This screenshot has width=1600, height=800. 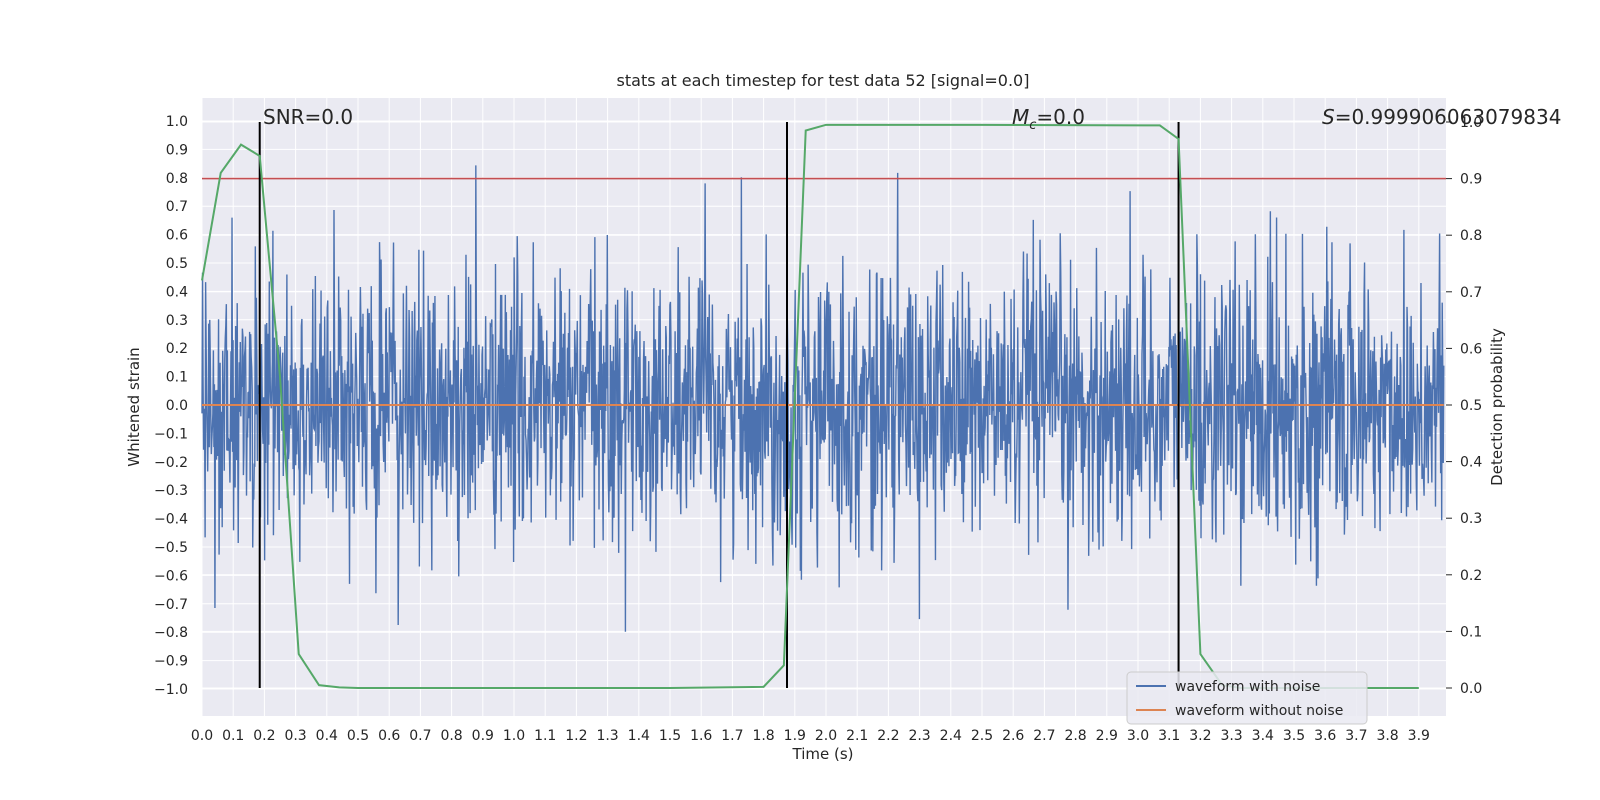 I want to click on y-axis-label: Whitened strain, so click(x=134, y=406).